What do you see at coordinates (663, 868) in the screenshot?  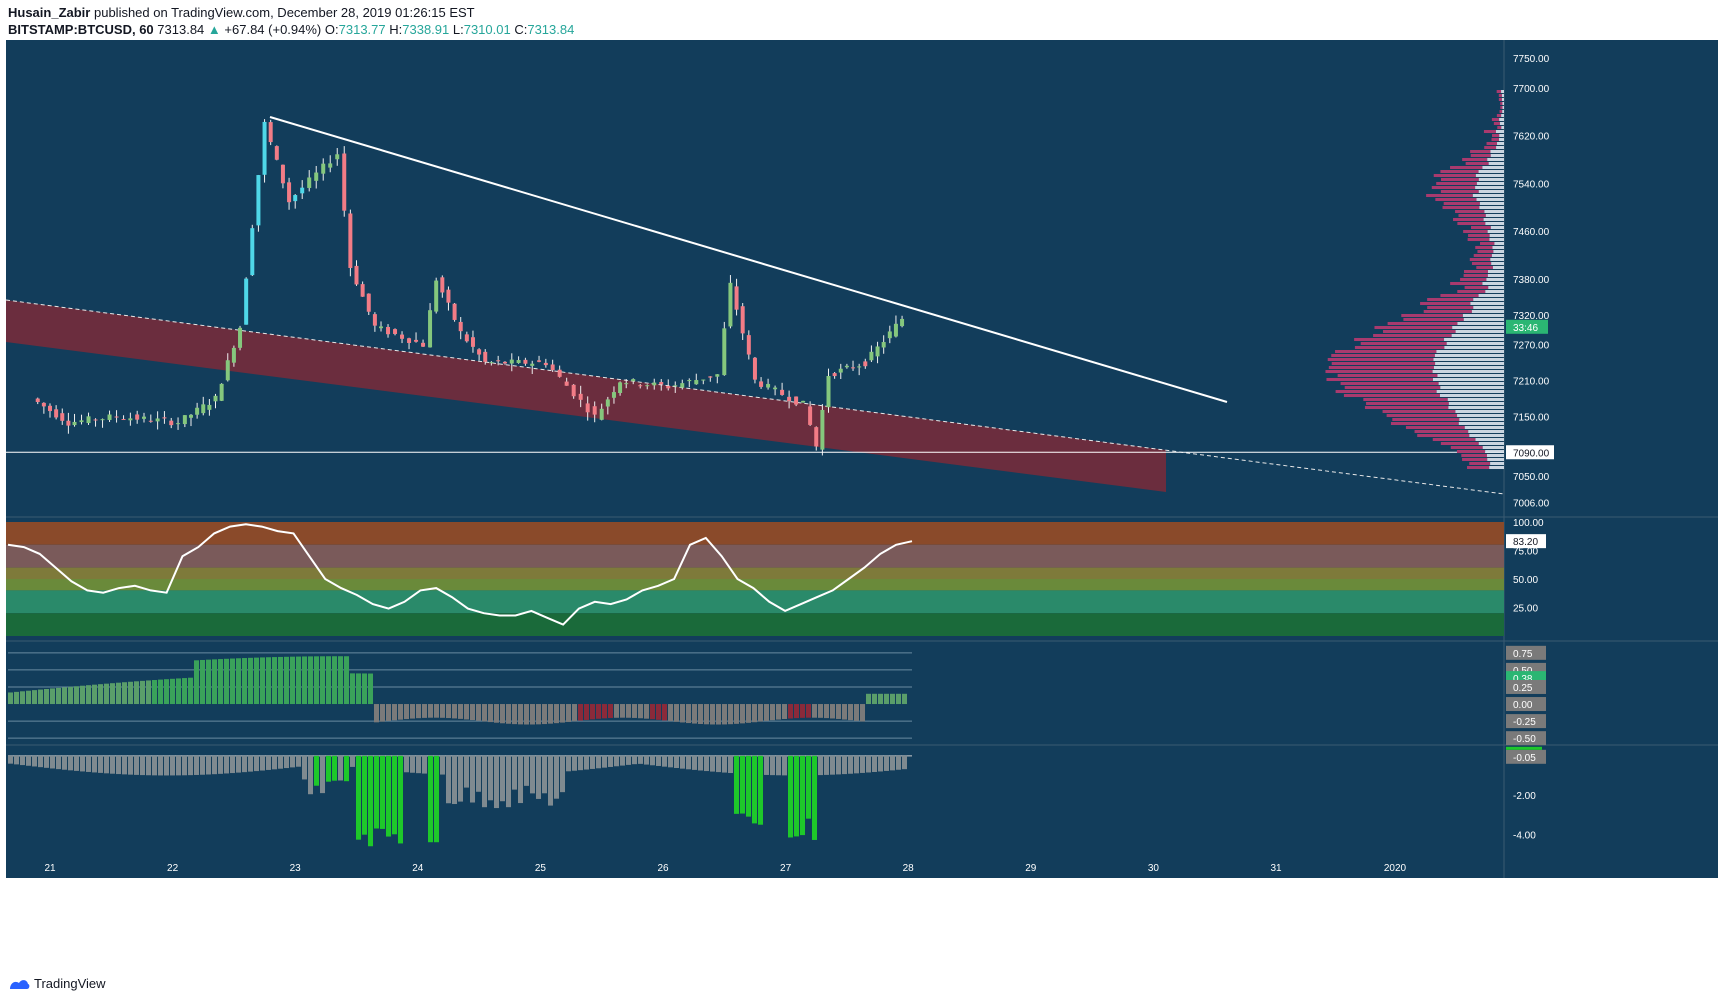 I see `time-axis-label: 26` at bounding box center [663, 868].